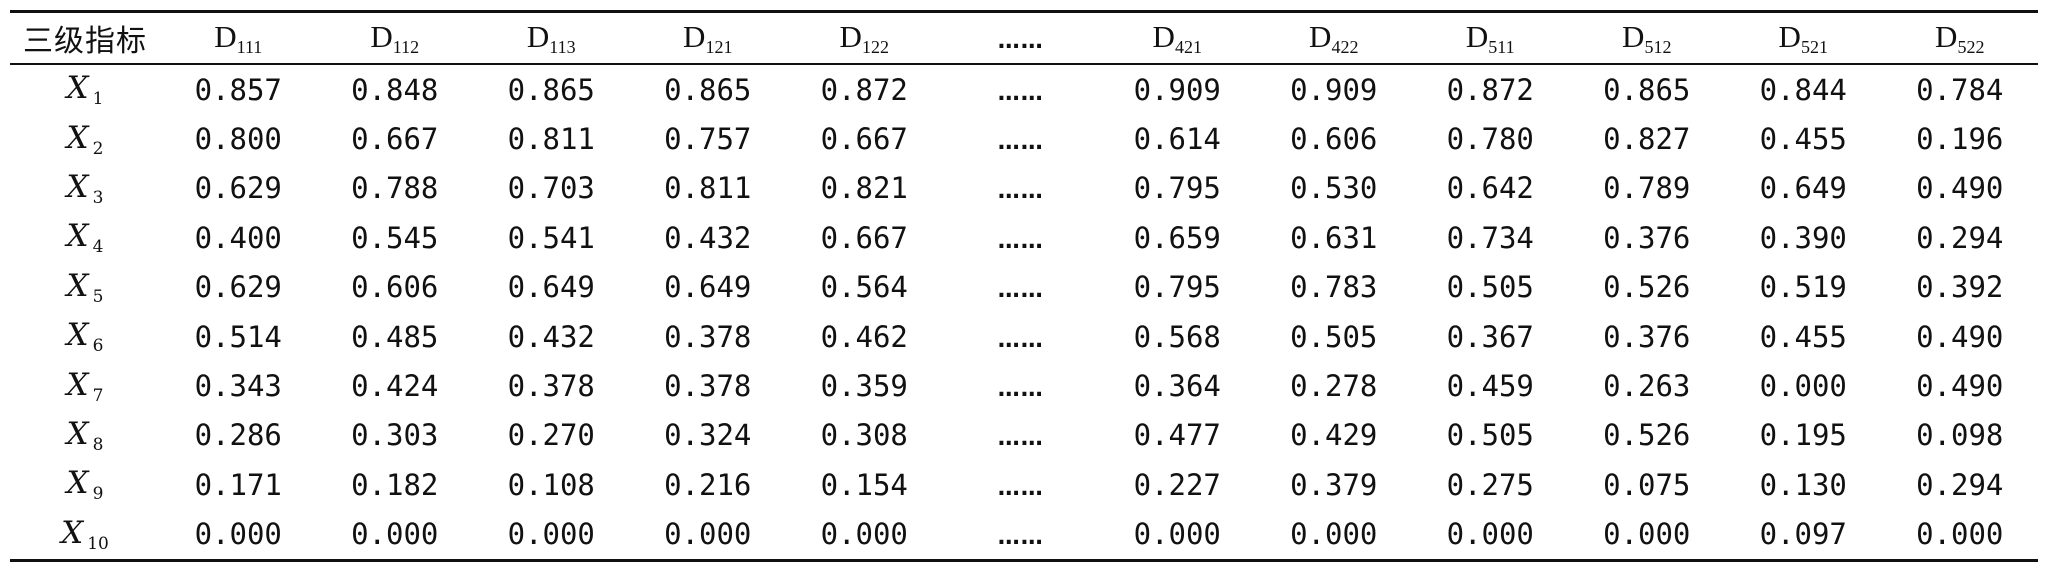 The height and width of the screenshot is (562, 2048). Describe the element at coordinates (395, 484) in the screenshot. I see `table-cell: 0.182` at that location.